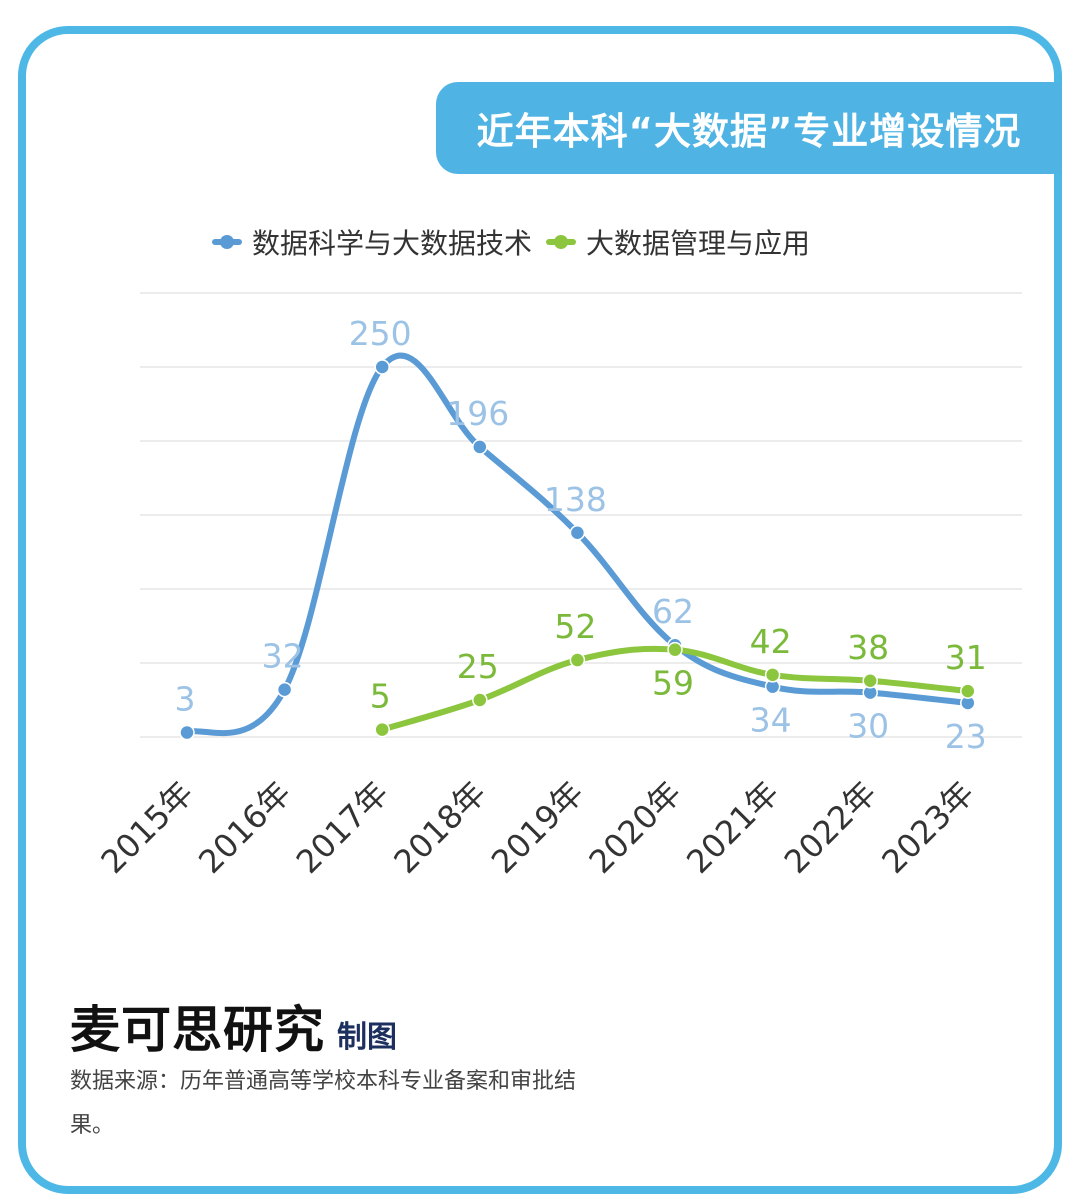  Describe the element at coordinates (380, 696) in the screenshot. I see `series-2-data-label: 5` at that location.